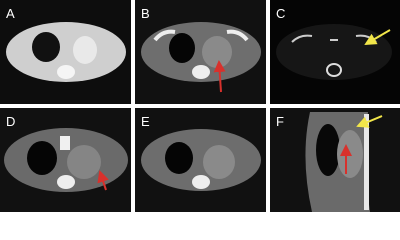 The width and height of the screenshot is (400, 240). I want to click on panel-e: E, so click(200, 160).